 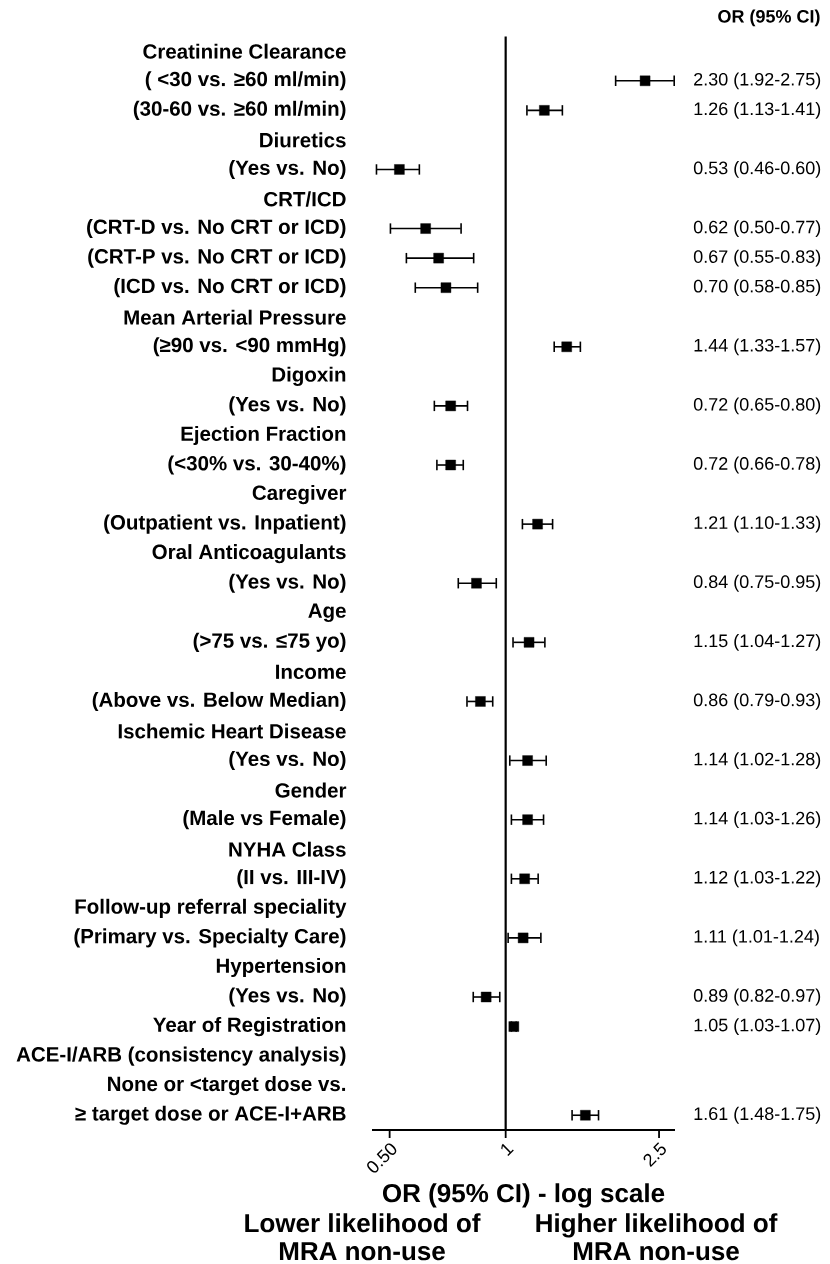 What do you see at coordinates (657, 1237) in the screenshot?
I see `text: Higher likelihood of MRA non-use` at bounding box center [657, 1237].